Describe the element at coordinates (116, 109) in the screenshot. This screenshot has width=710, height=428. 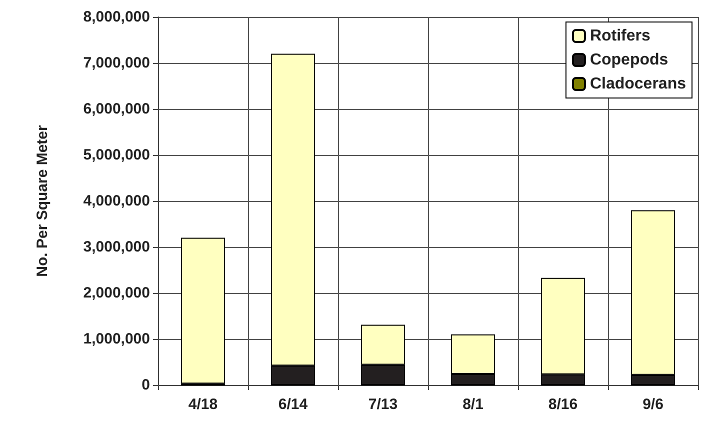
I see `y-tick-label: 6,000,000` at that location.